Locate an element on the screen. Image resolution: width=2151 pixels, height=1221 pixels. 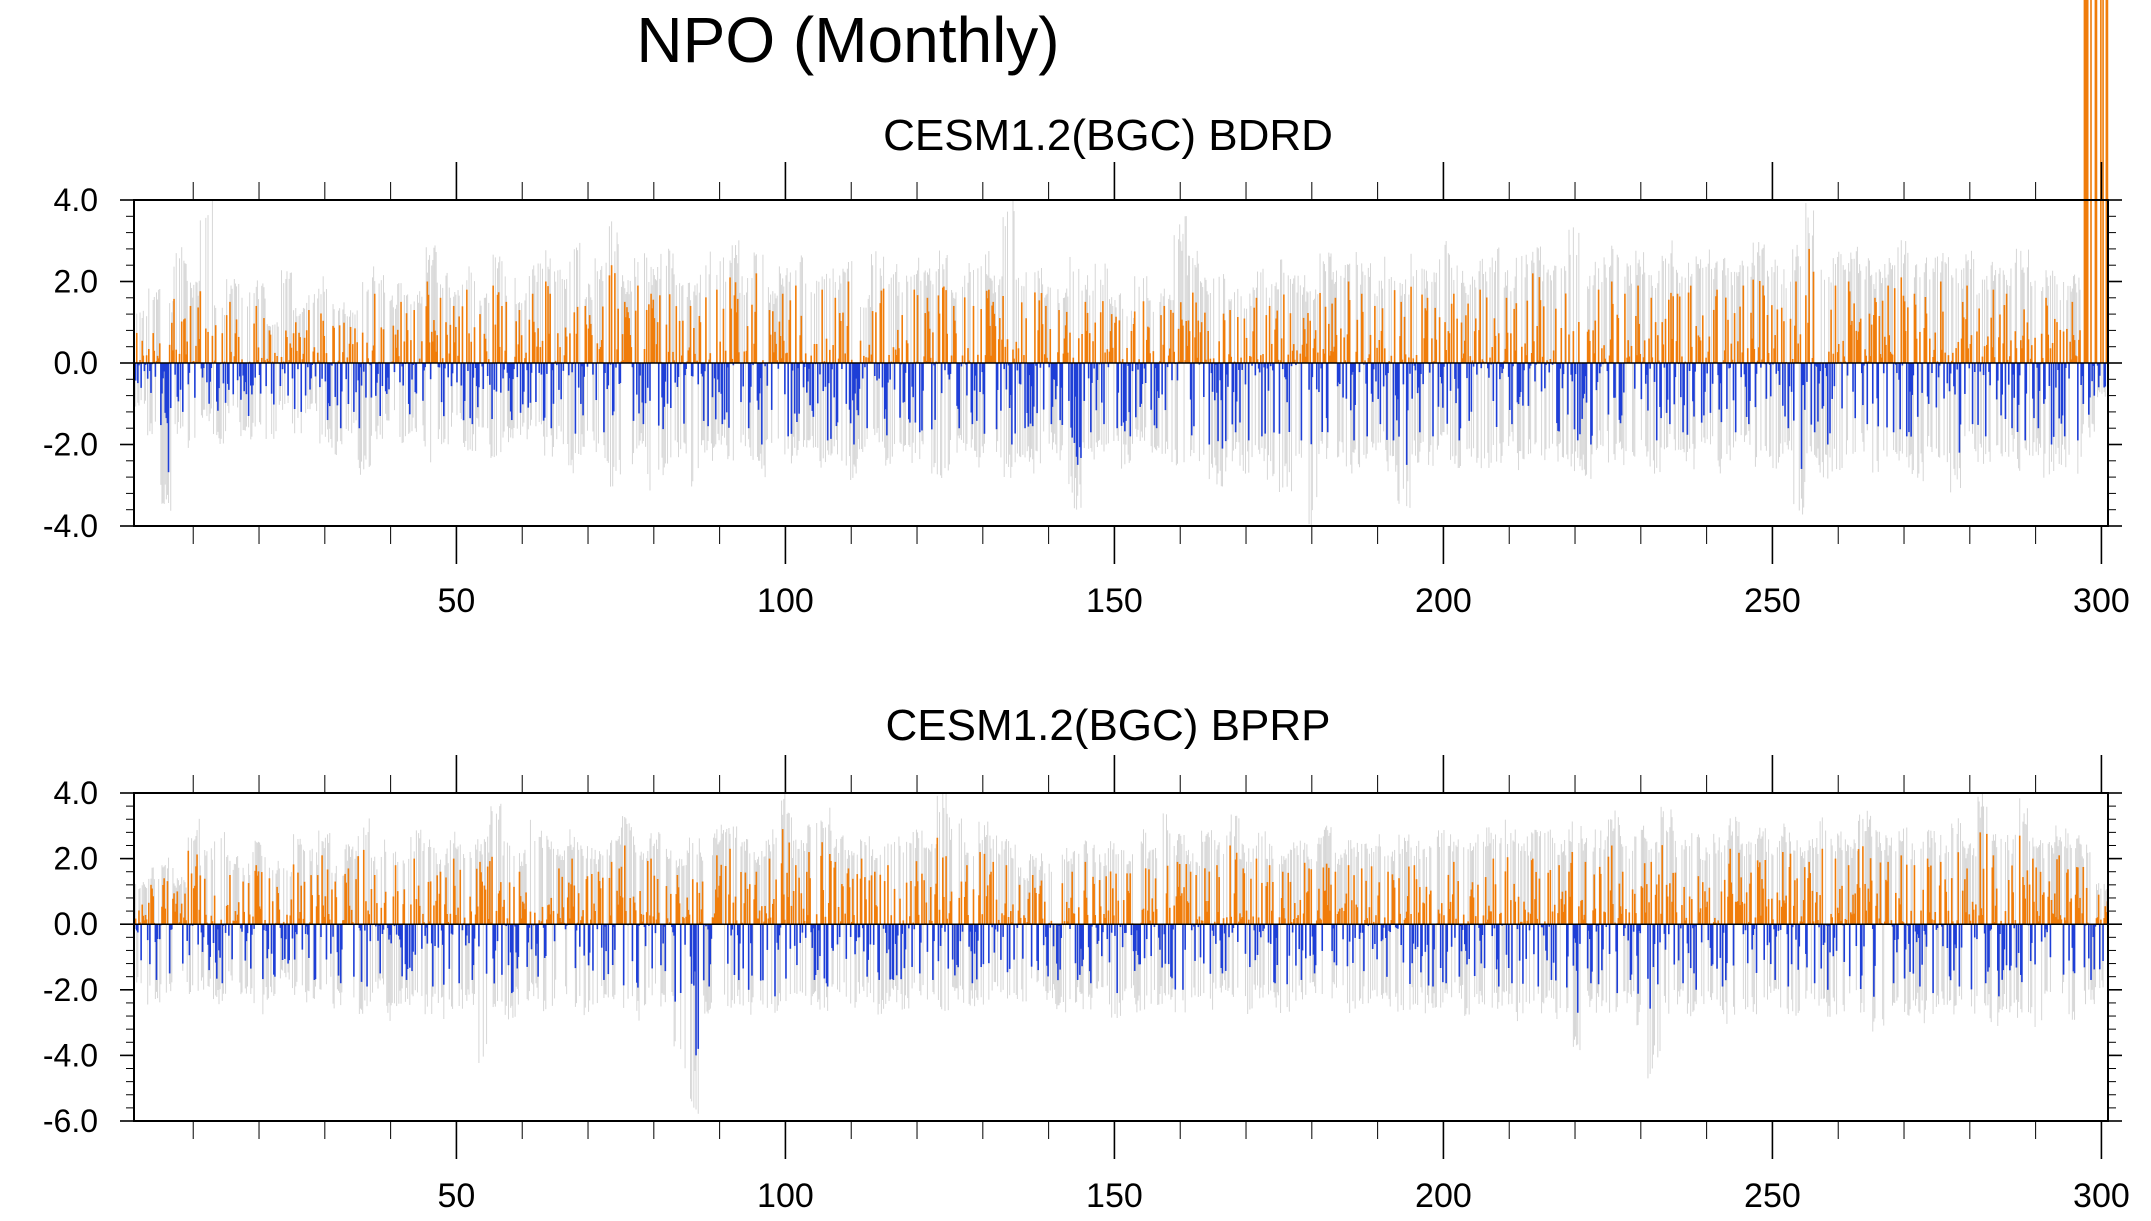
y-tick-label: -4.0 is located at coordinates (70, 526).